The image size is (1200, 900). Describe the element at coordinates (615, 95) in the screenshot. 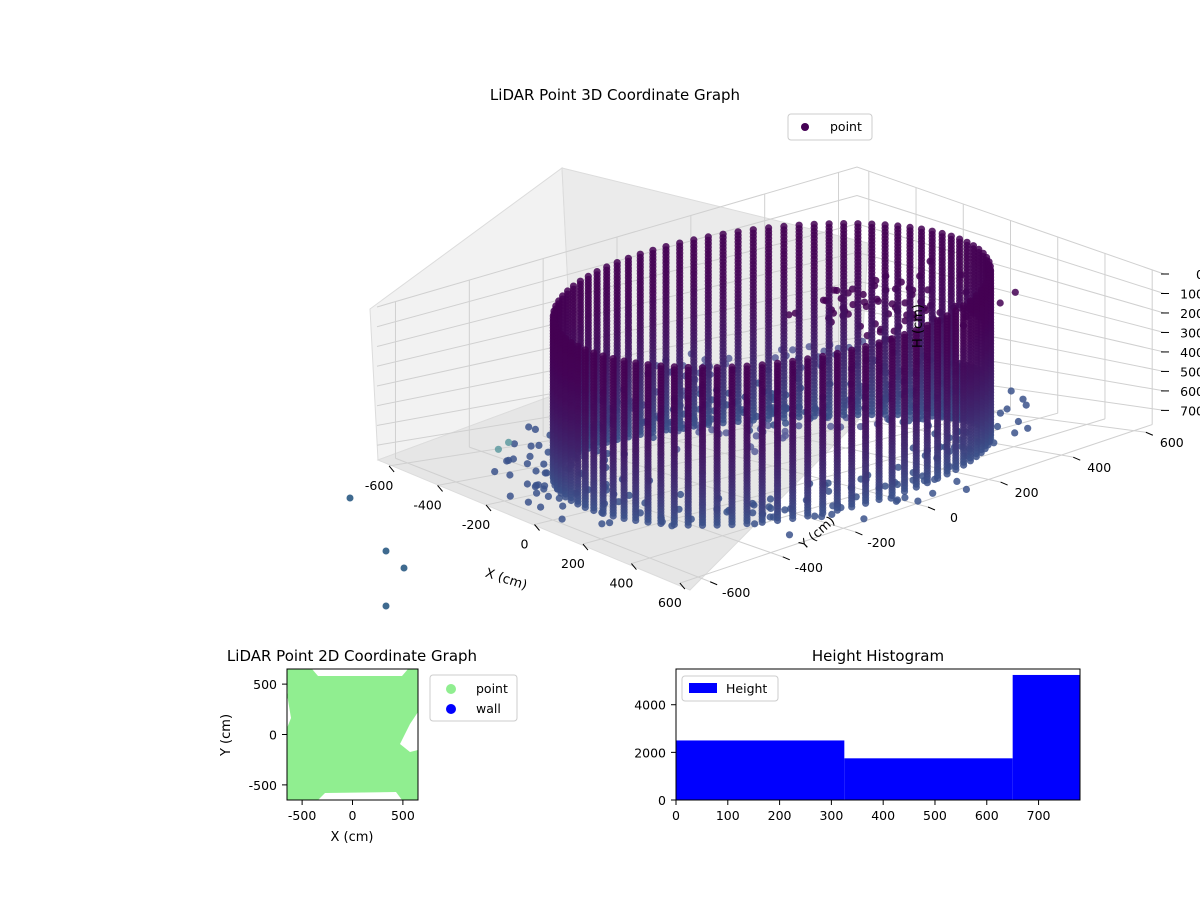

I see `chart-3d-title: LiDAR Point 3D Coordinate Graph` at that location.